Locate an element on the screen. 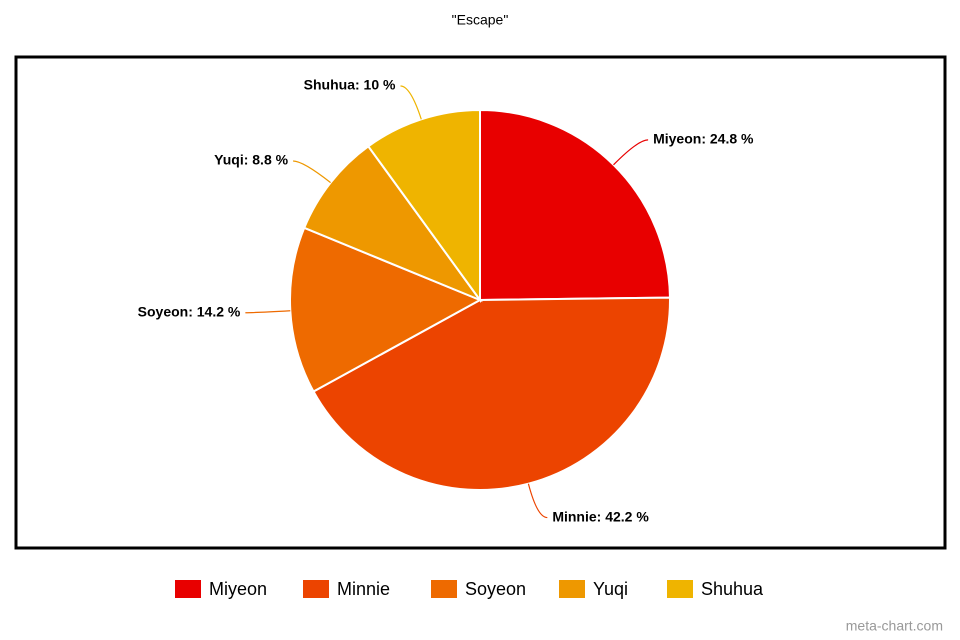  legend-label: Shuhua is located at coordinates (732, 589).